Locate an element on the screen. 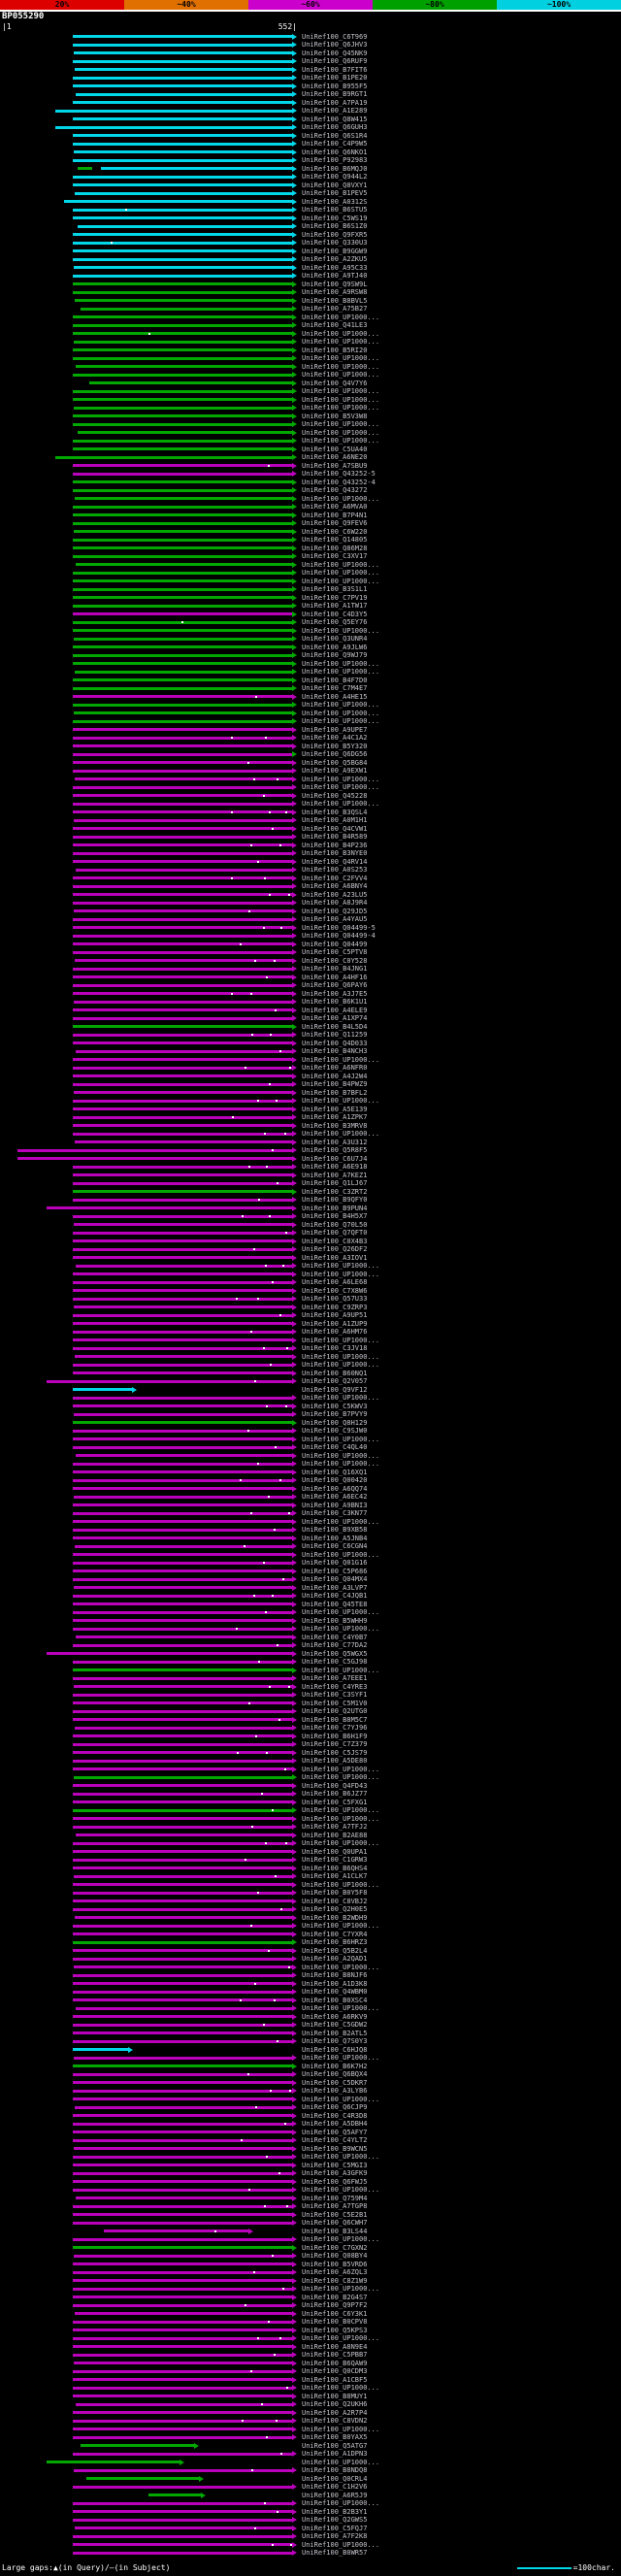 The width and height of the screenshot is (621, 2576). hit-label: UniRef100_A1D3K8 is located at coordinates (335, 1983).